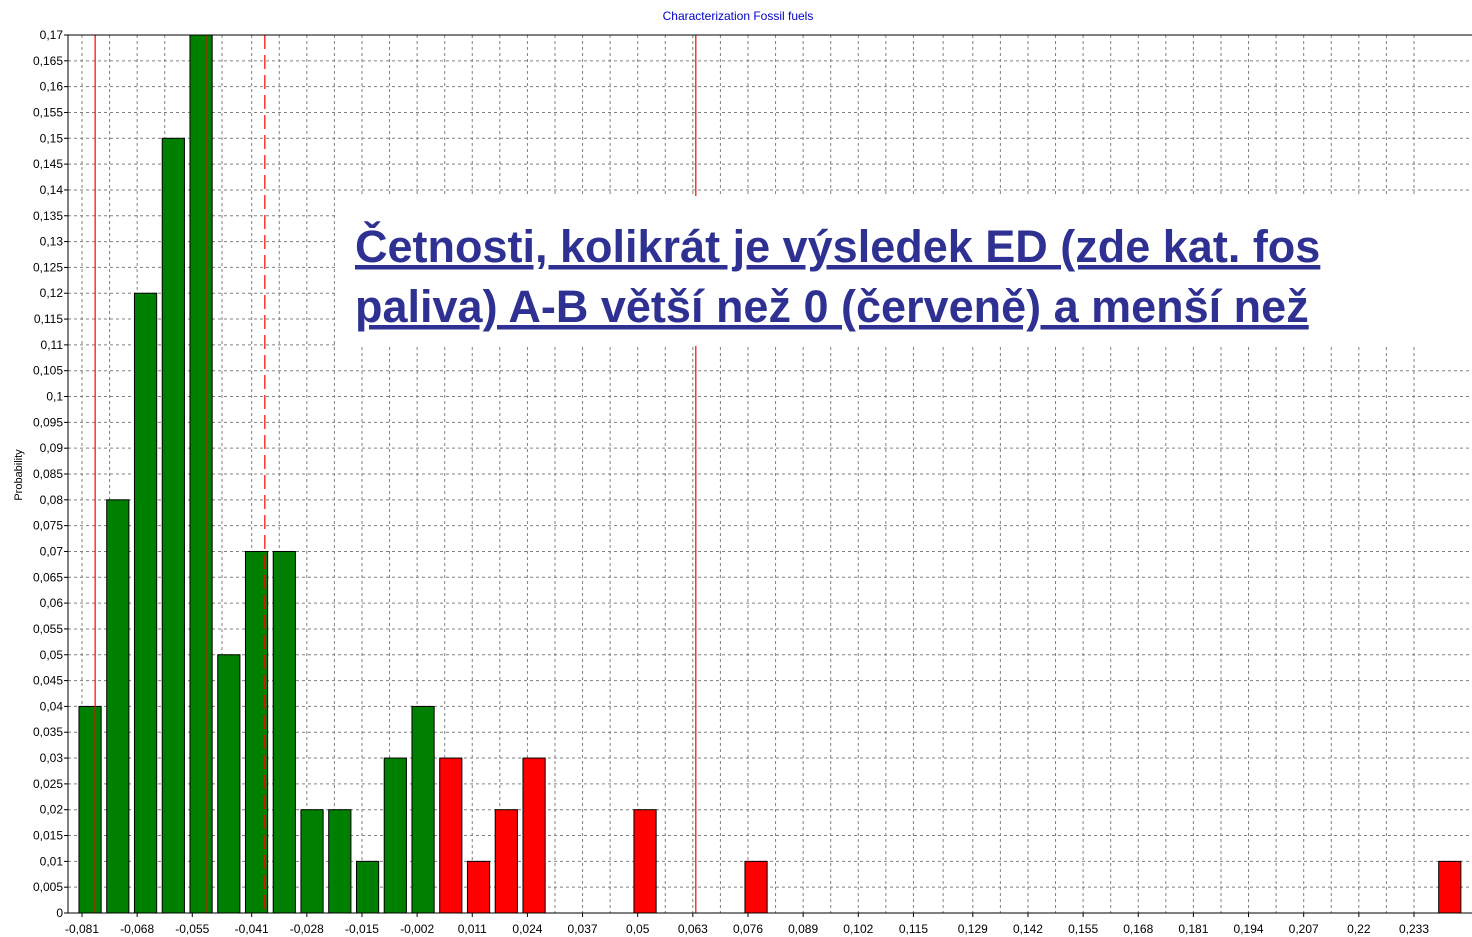 Image resolution: width=1472 pixels, height=937 pixels. Describe the element at coordinates (738, 16) in the screenshot. I see `chart-title: Characterization Fossil fuels` at that location.